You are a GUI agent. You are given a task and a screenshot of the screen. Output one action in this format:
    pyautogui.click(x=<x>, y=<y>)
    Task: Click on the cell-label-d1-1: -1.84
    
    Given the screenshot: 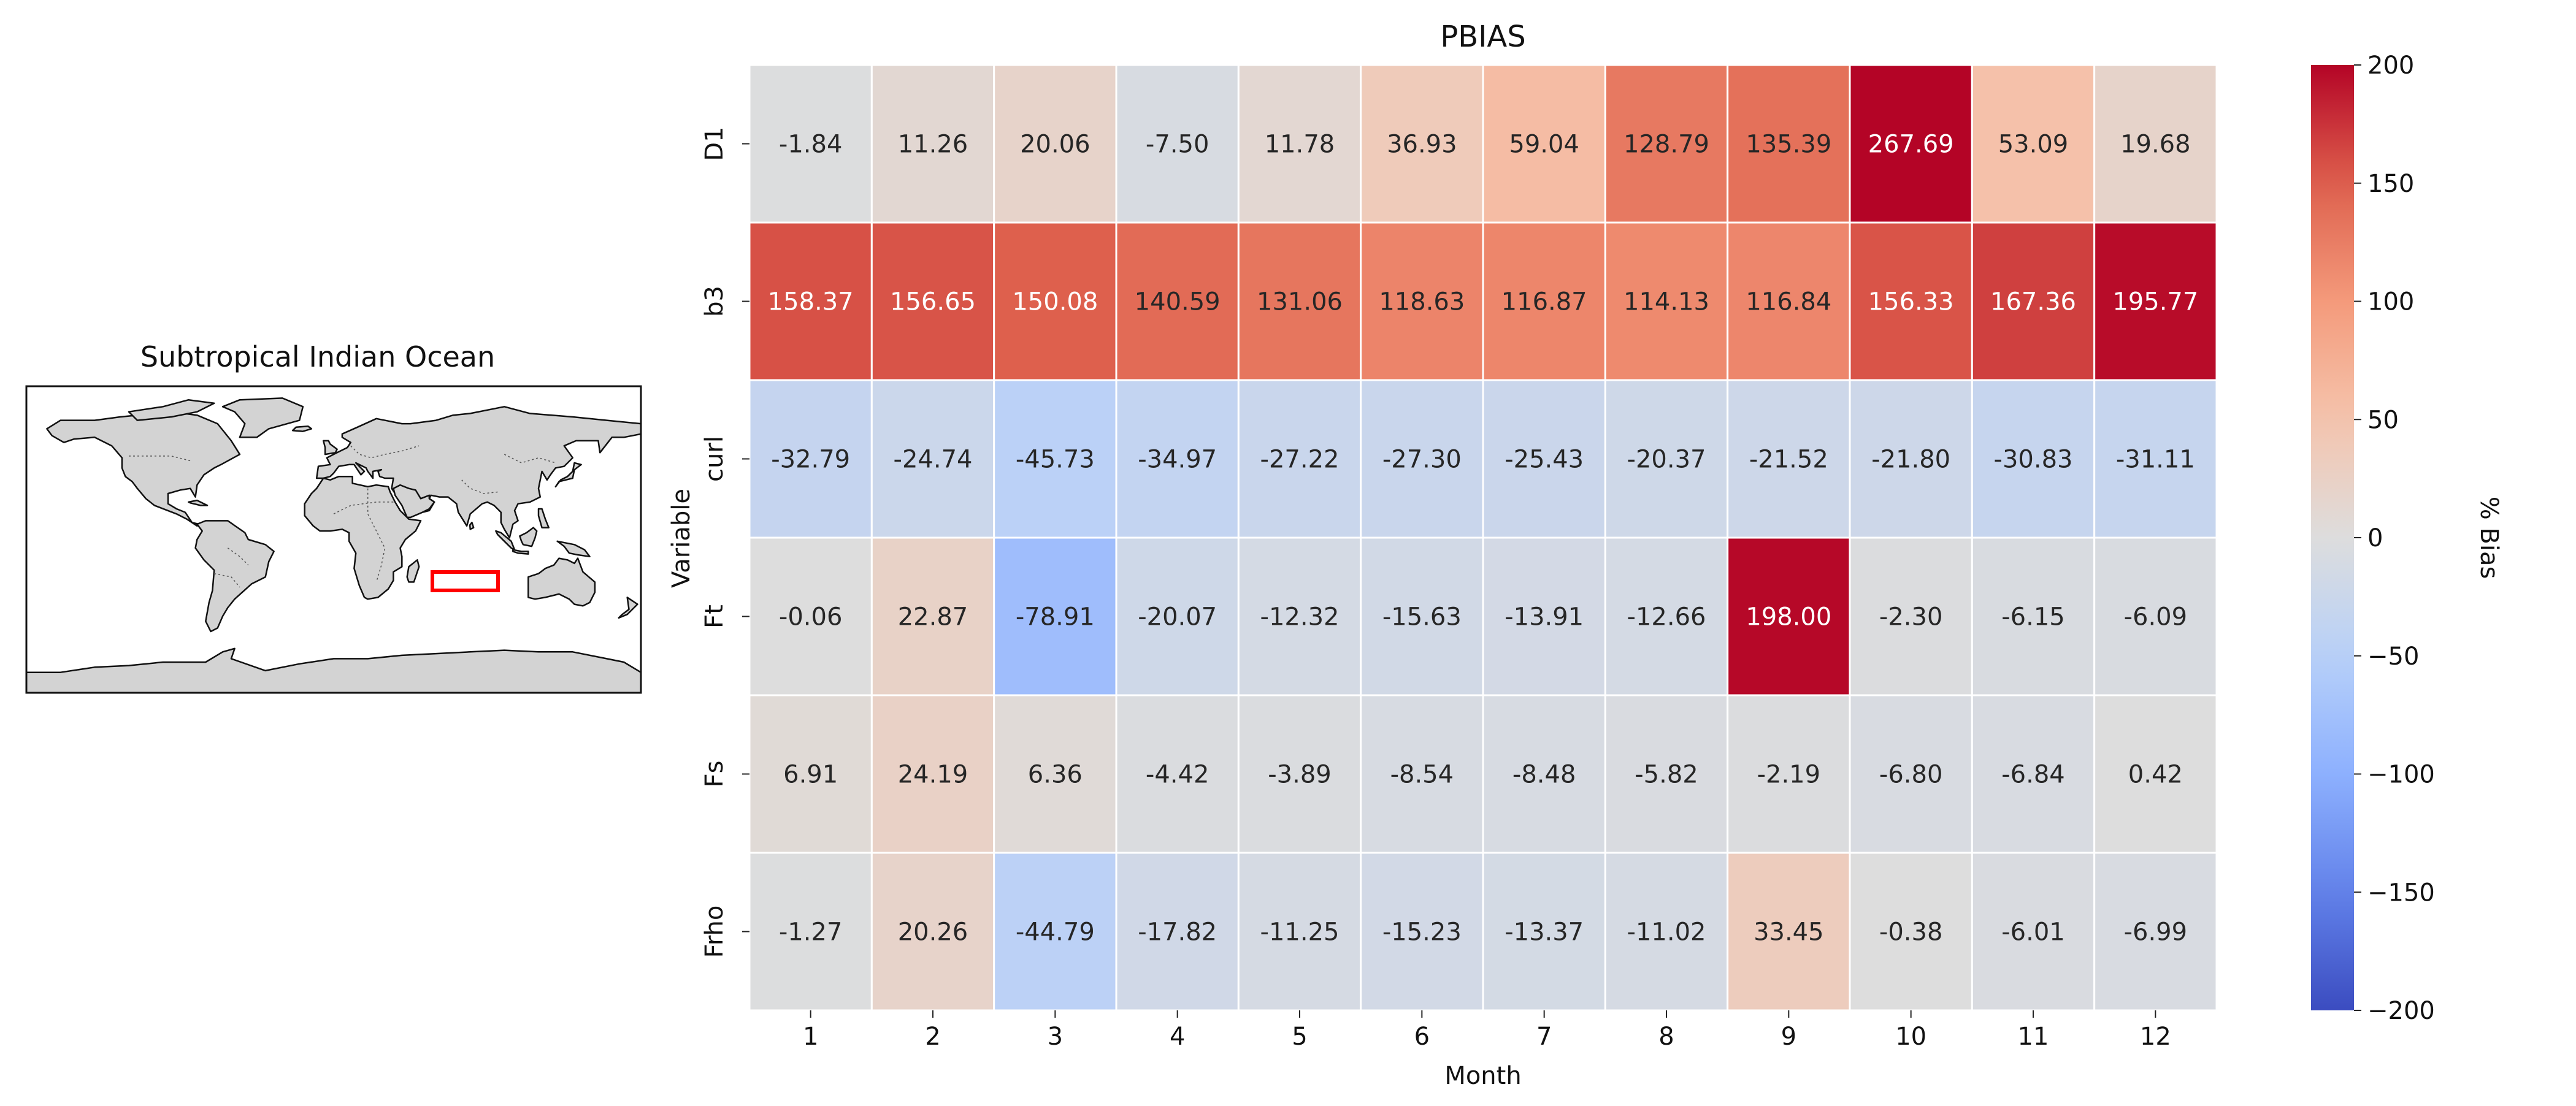 What is the action you would take?
    pyautogui.click(x=811, y=145)
    